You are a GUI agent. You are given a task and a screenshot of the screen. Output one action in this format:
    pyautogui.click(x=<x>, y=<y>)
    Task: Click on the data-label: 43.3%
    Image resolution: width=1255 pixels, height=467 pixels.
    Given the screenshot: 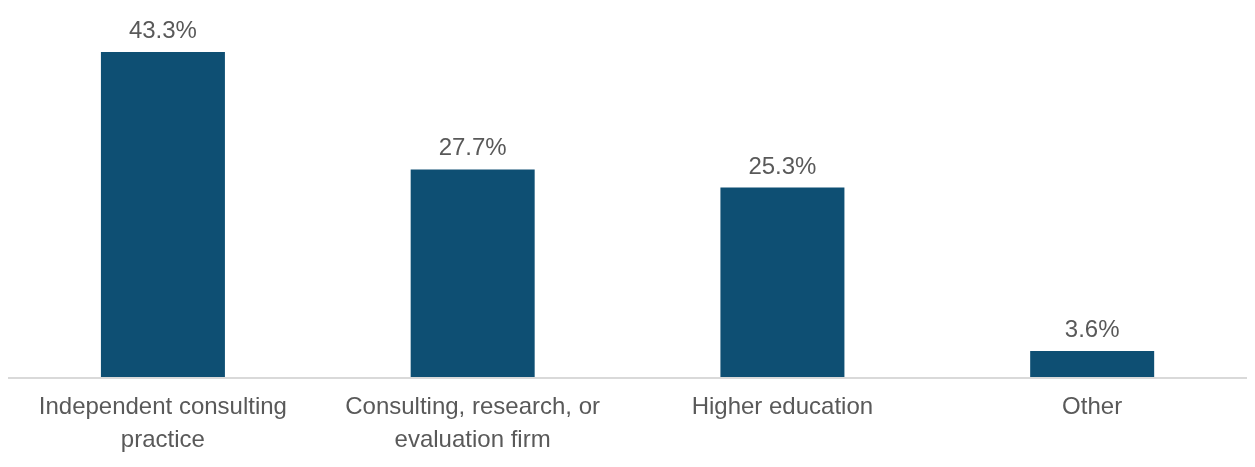 What is the action you would take?
    pyautogui.click(x=162, y=29)
    